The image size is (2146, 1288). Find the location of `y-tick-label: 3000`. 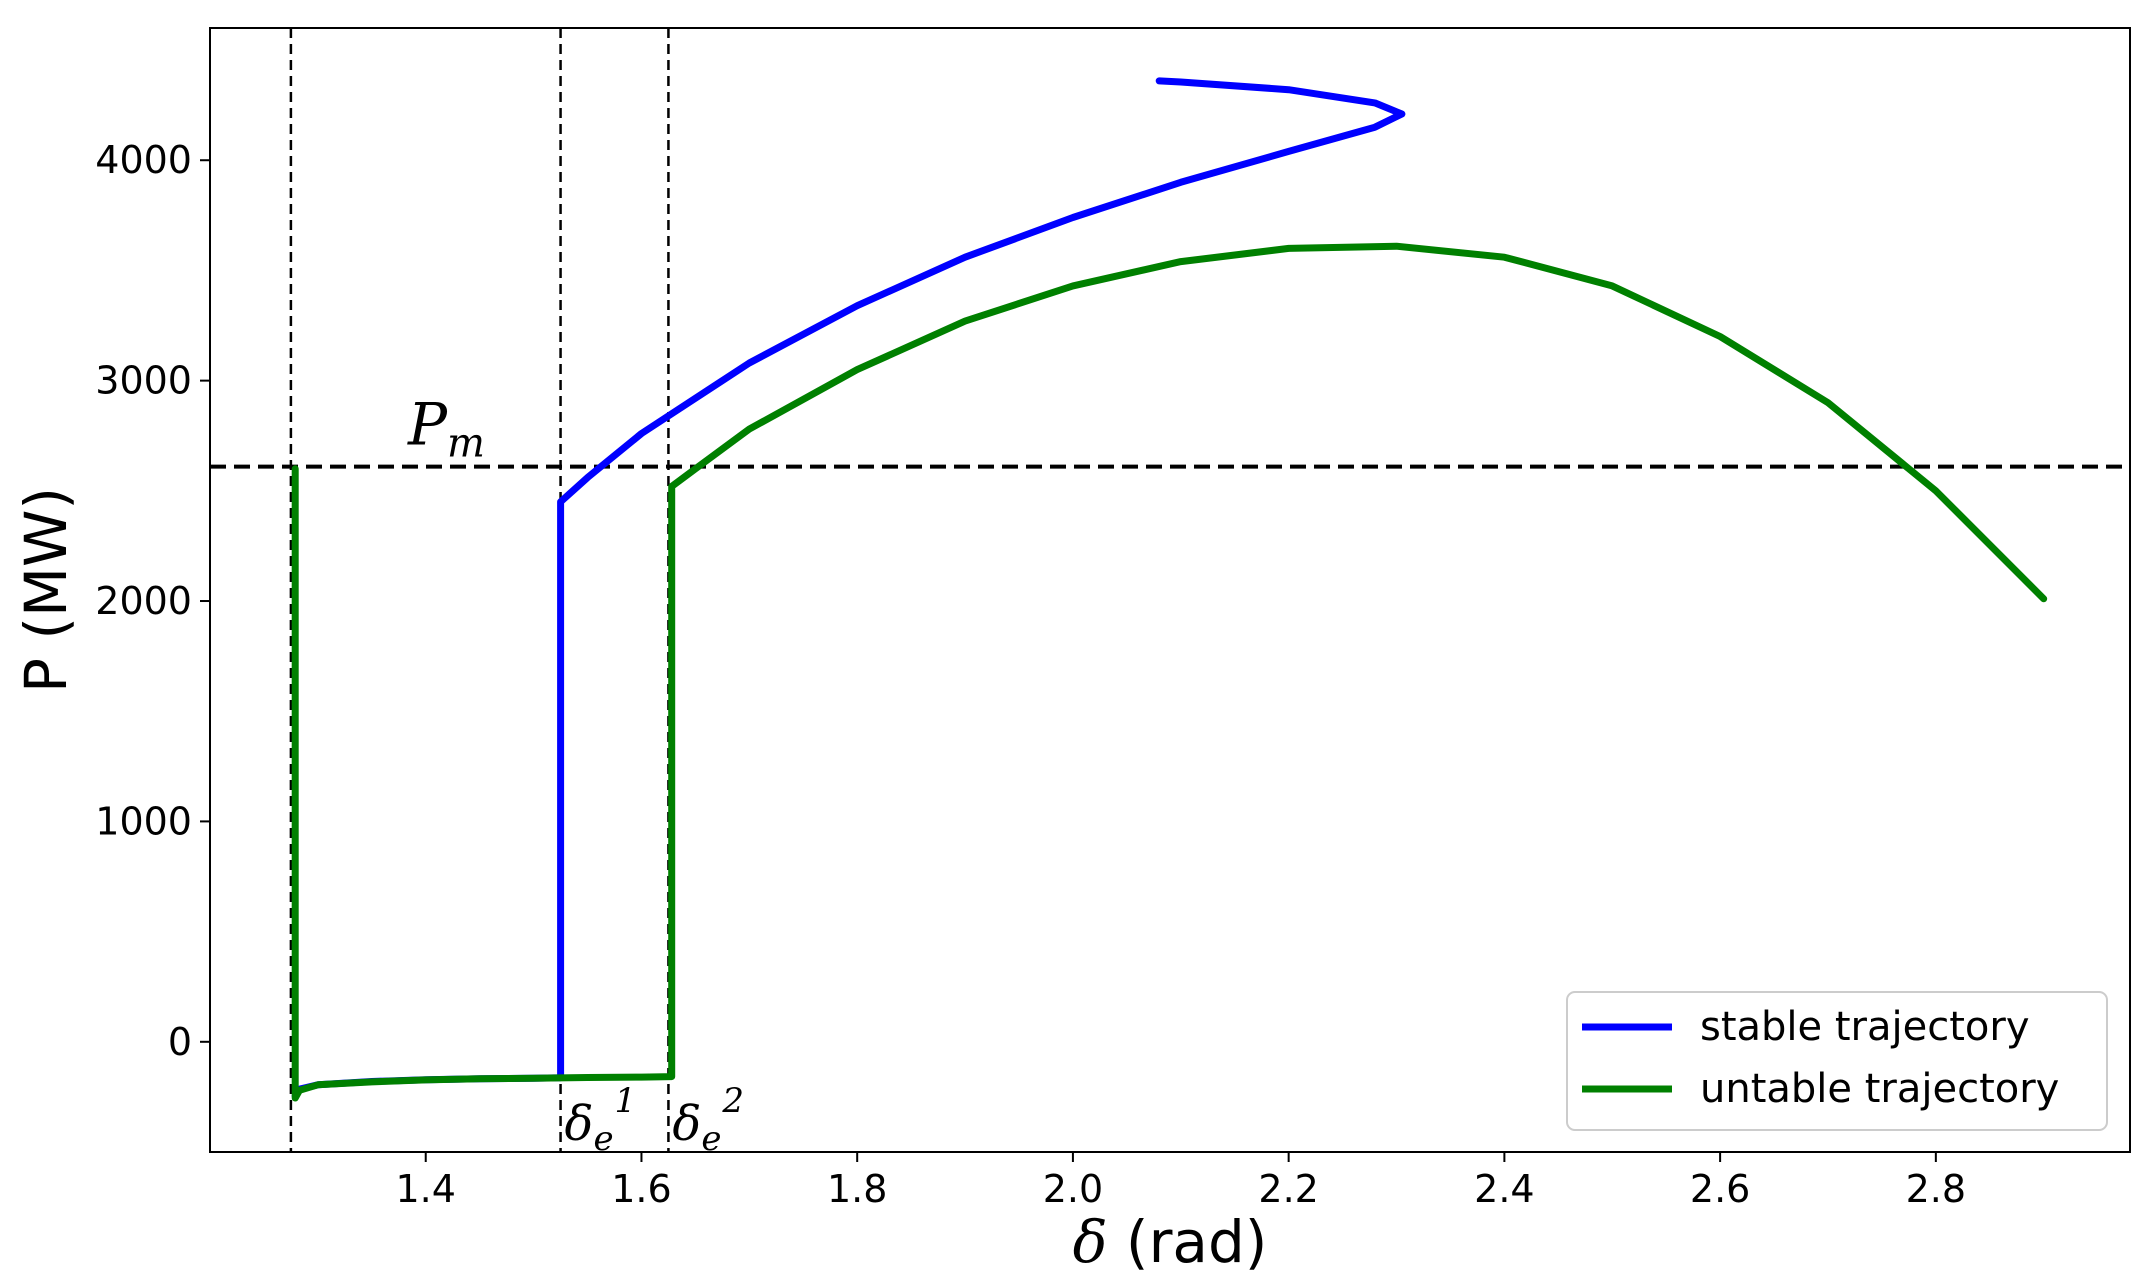

y-tick-label: 3000 is located at coordinates (143, 381).